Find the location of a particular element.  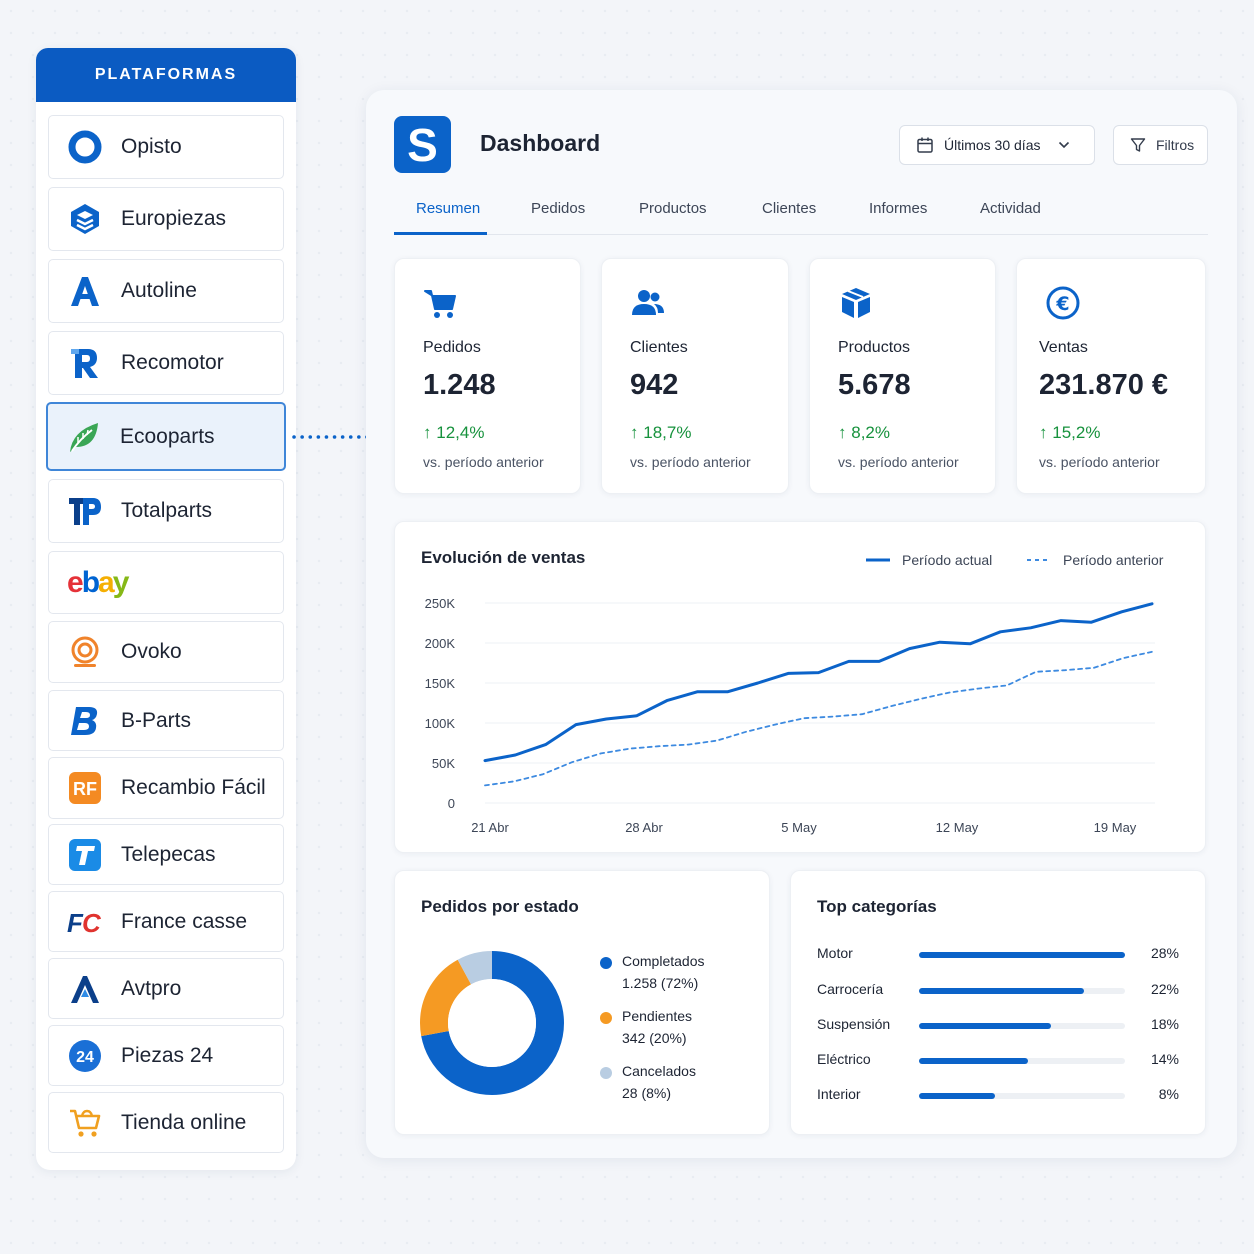

svg-text: F is located at coordinates (75, 923).